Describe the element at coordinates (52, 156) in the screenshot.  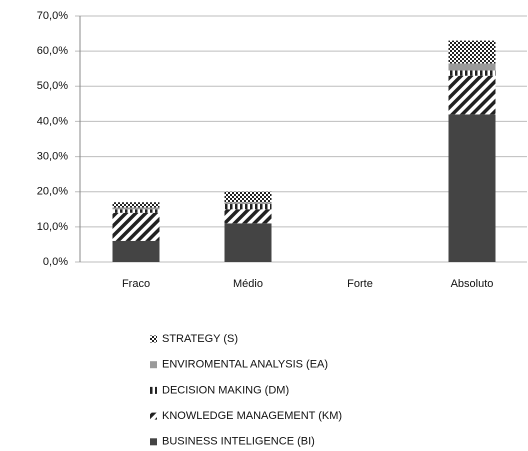
I see `y-tick-label: 30,0%` at that location.